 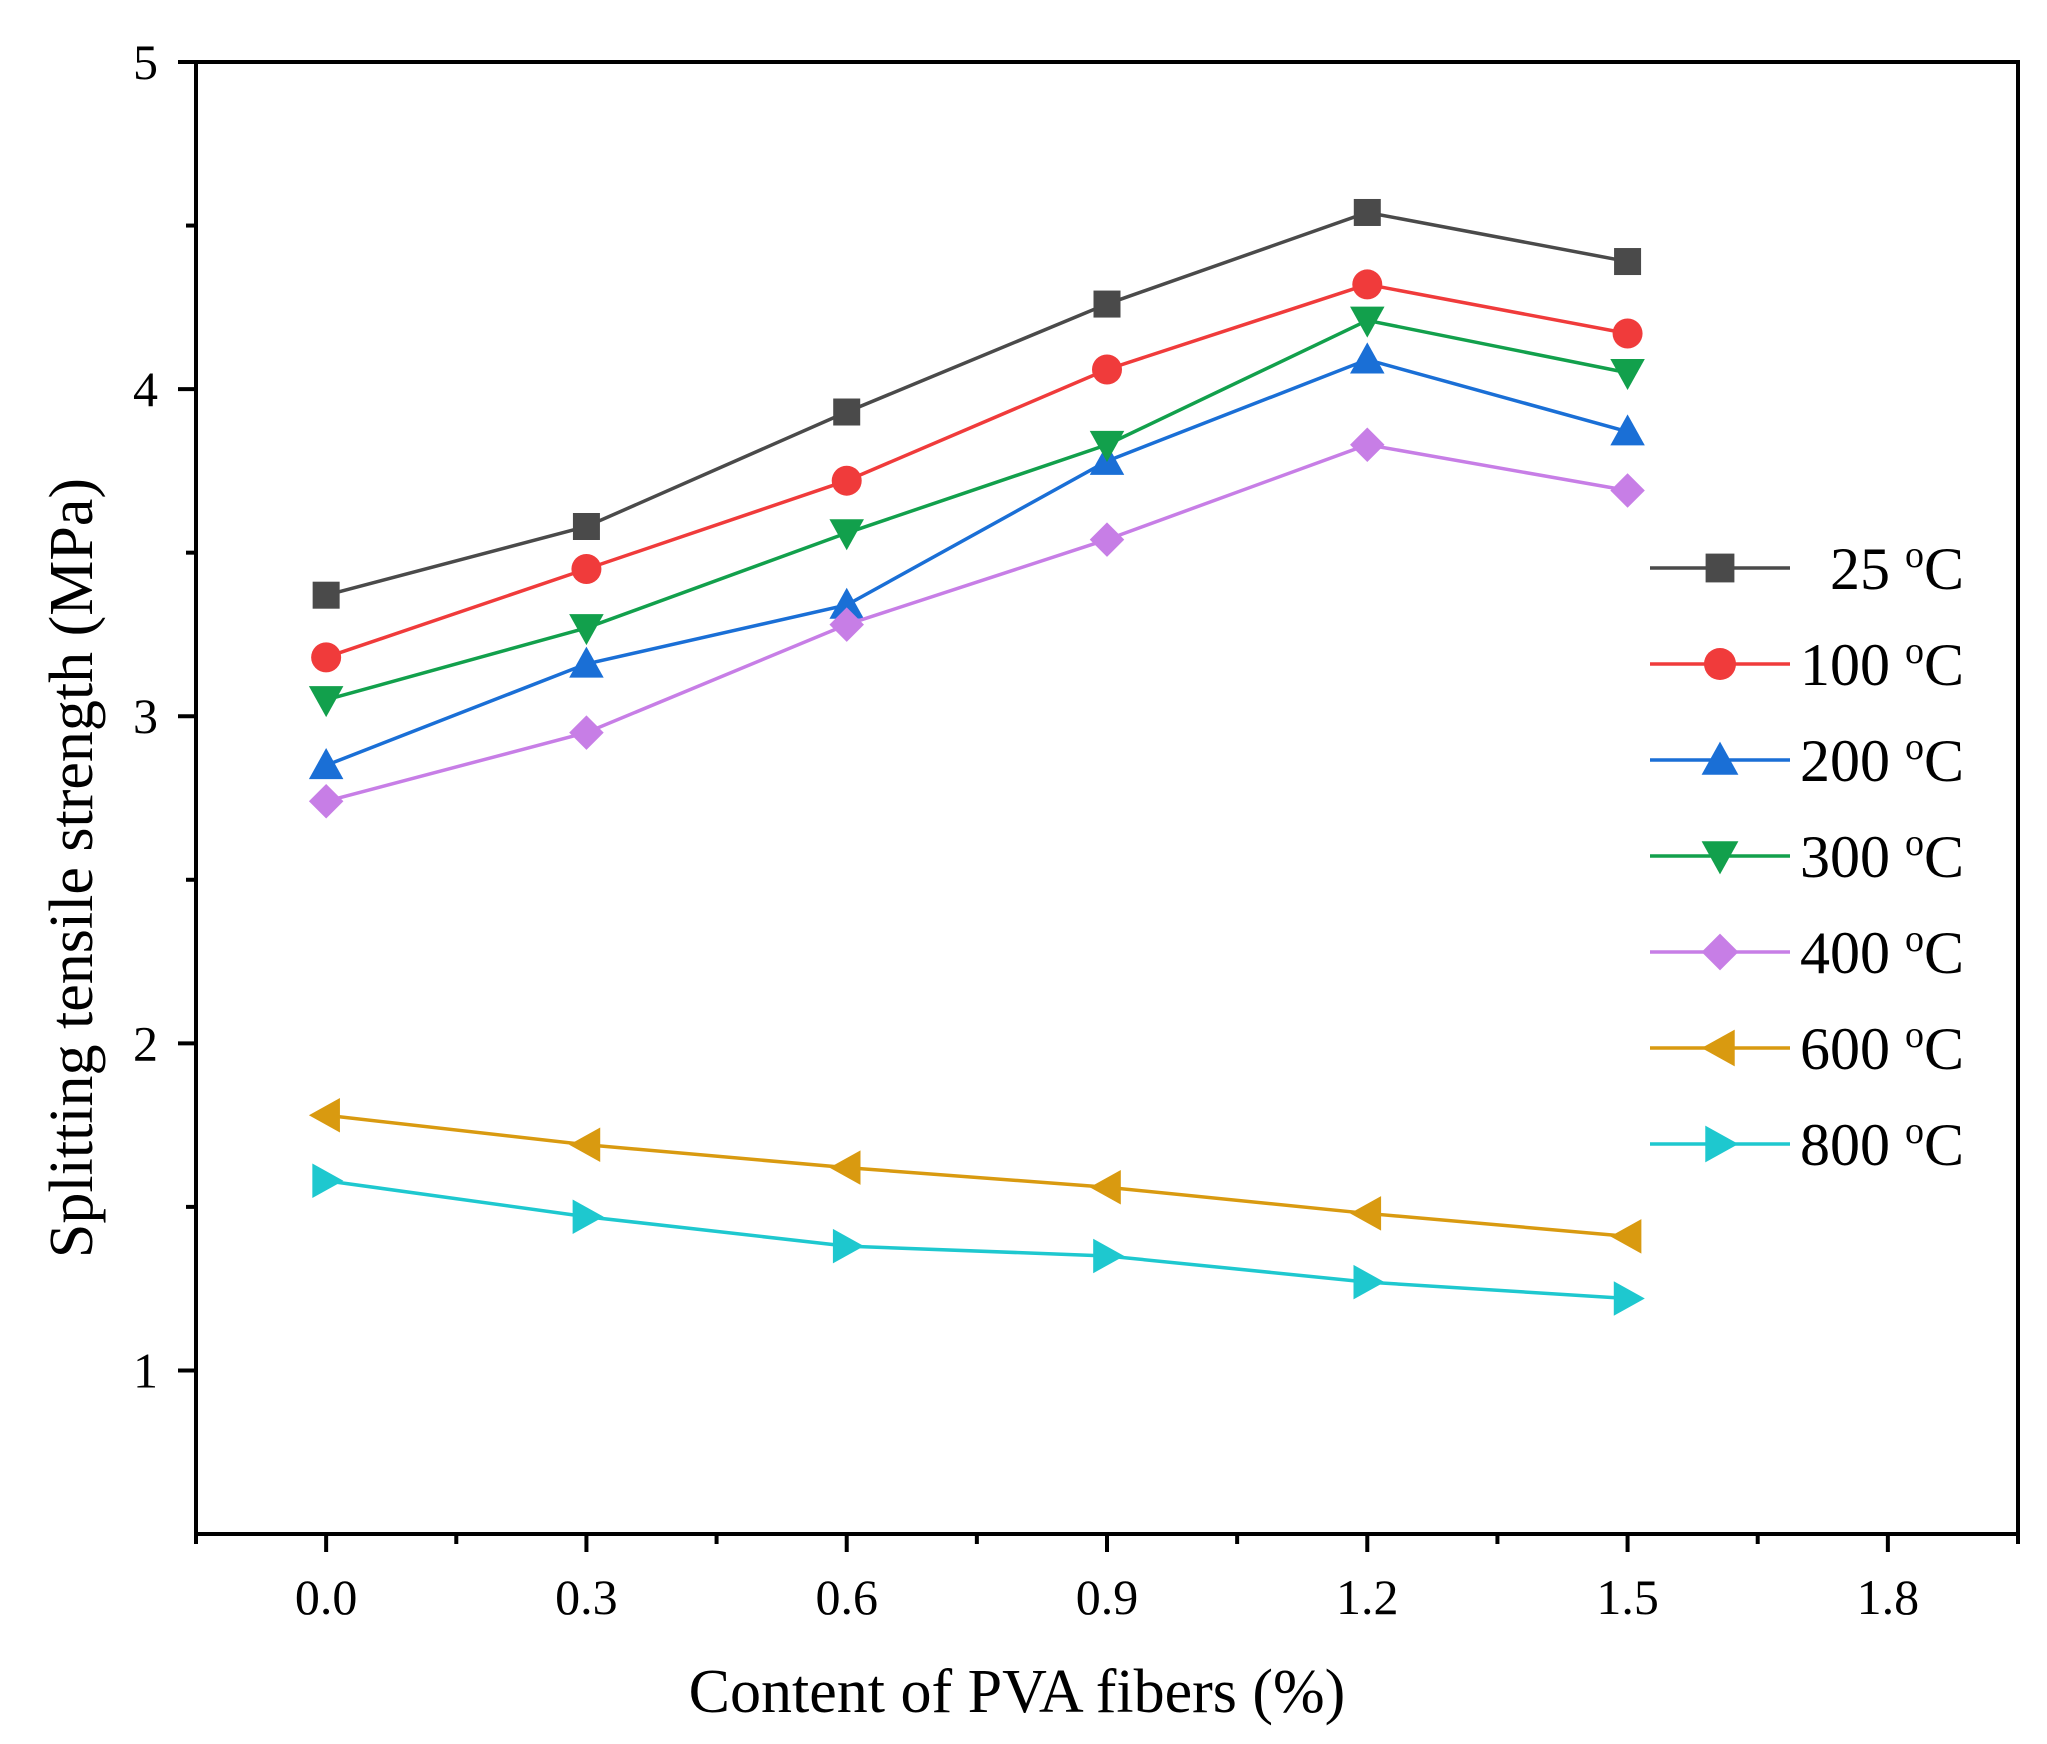 What do you see at coordinates (326, 1597) in the screenshot?
I see `x-tick-label: 0.0` at bounding box center [326, 1597].